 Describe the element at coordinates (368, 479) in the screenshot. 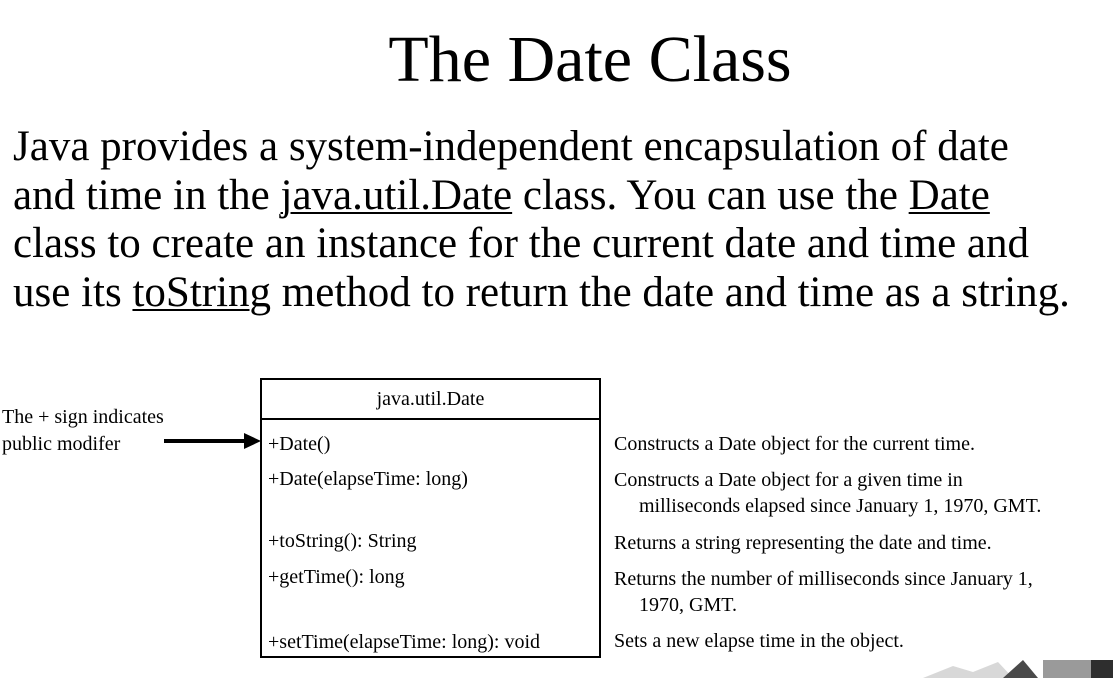

I see `uml-member: +Date(elapseTime: long)` at that location.